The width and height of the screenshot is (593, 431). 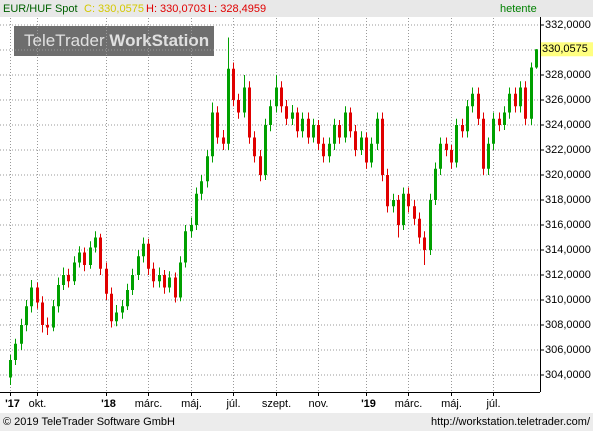 I want to click on x-tick-label: szept., so click(x=276, y=404).